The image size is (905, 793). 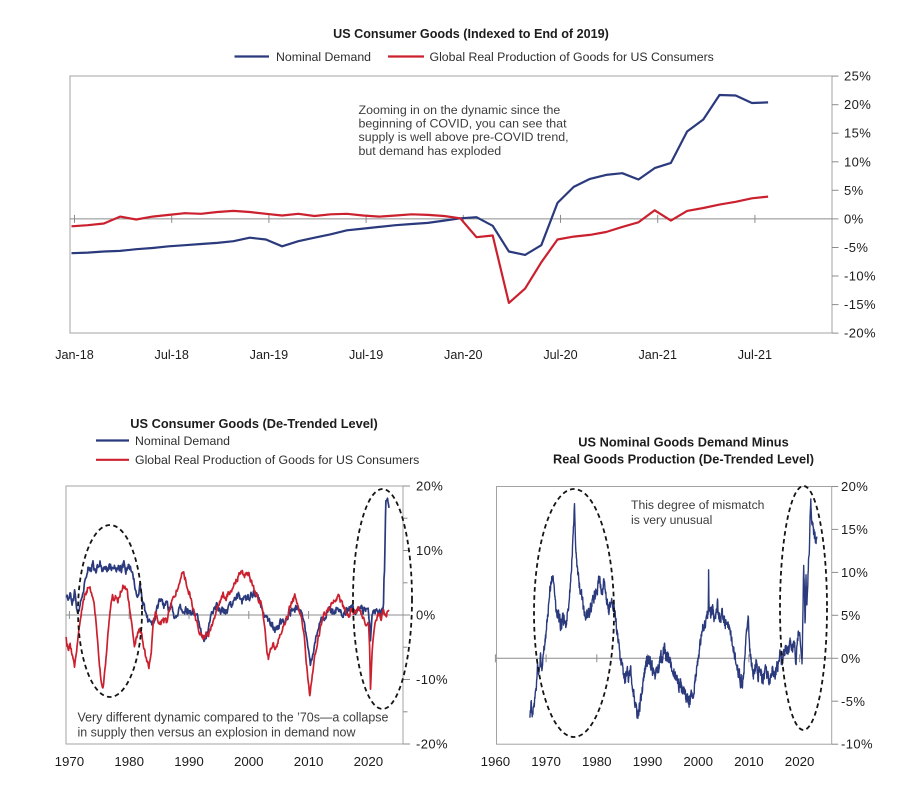 I want to click on svg-text: is very unusual, so click(x=671, y=520).